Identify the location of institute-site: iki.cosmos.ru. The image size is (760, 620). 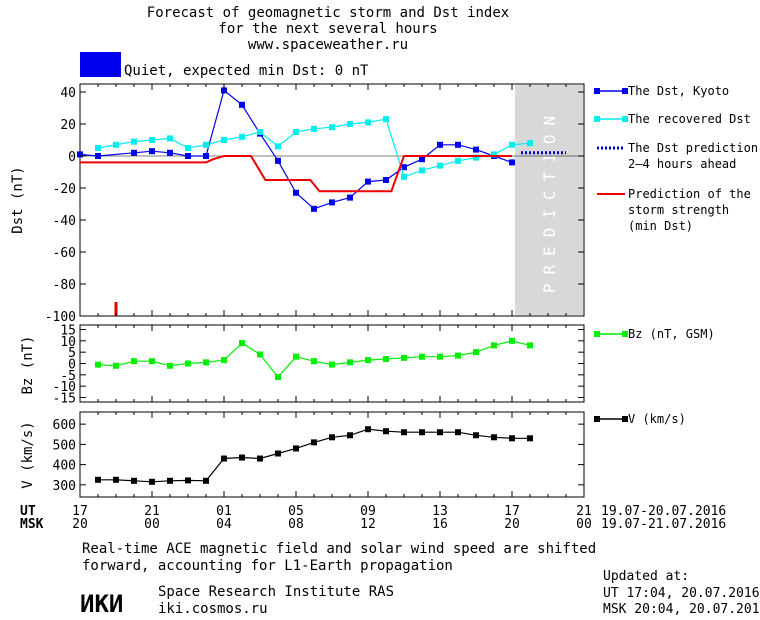
(213, 609).